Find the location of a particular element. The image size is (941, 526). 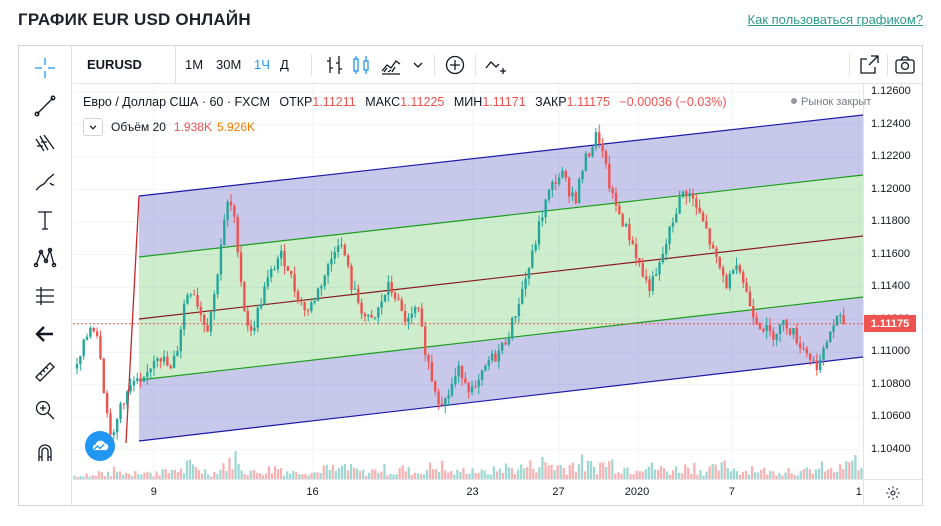

compare-button is located at coordinates (455, 65).